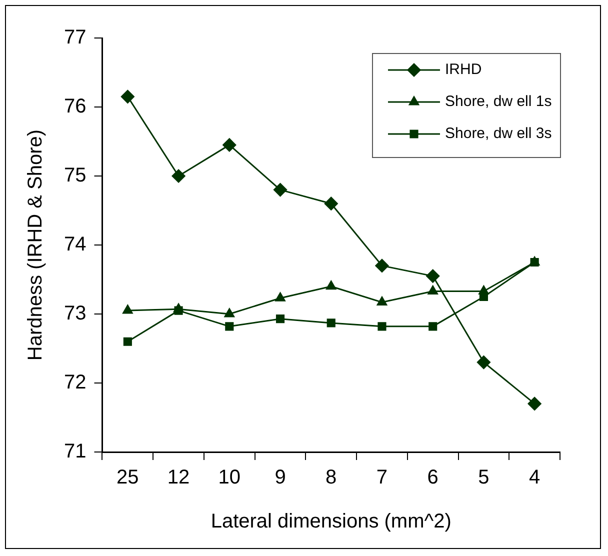  What do you see at coordinates (498, 101) in the screenshot?
I see `legend-label: Shore, dw ell 1s` at bounding box center [498, 101].